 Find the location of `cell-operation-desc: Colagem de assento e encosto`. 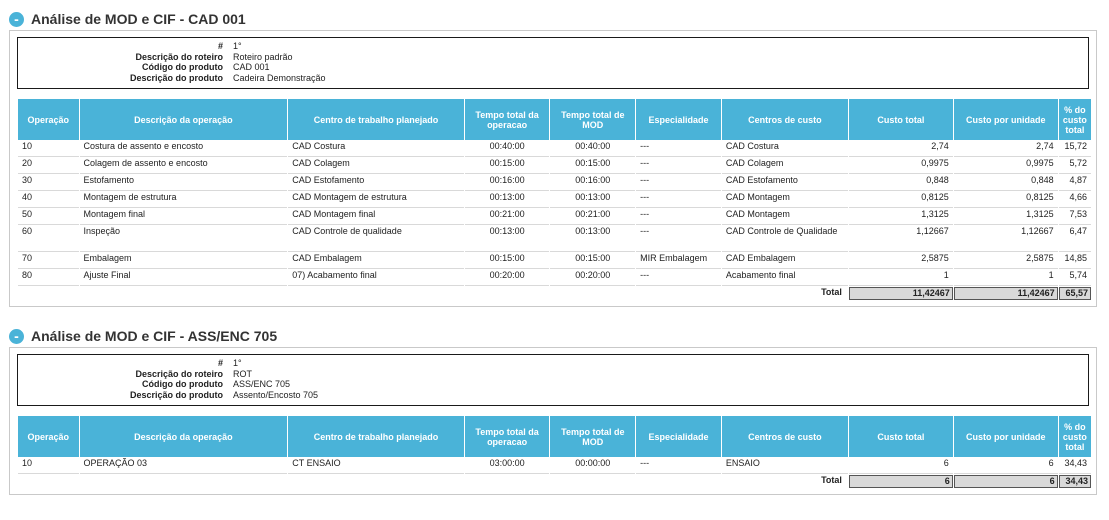

cell-operation-desc: Colagem de assento e encosto is located at coordinates (183, 166).